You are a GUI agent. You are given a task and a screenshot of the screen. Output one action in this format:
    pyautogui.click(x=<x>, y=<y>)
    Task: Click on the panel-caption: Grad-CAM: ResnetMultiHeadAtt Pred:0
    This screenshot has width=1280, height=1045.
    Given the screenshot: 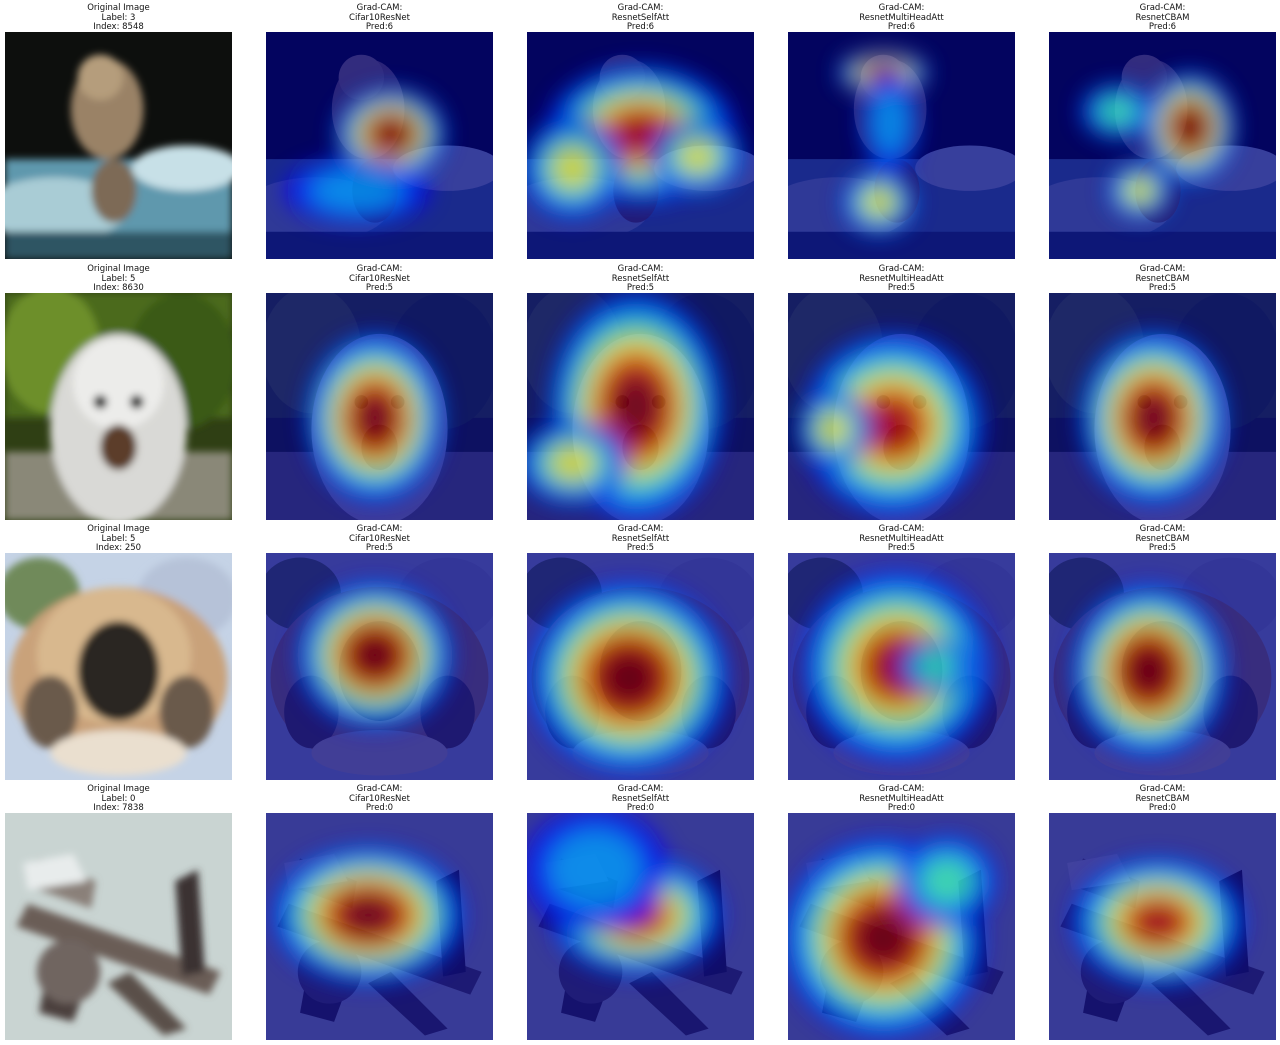 What is the action you would take?
    pyautogui.click(x=901, y=799)
    